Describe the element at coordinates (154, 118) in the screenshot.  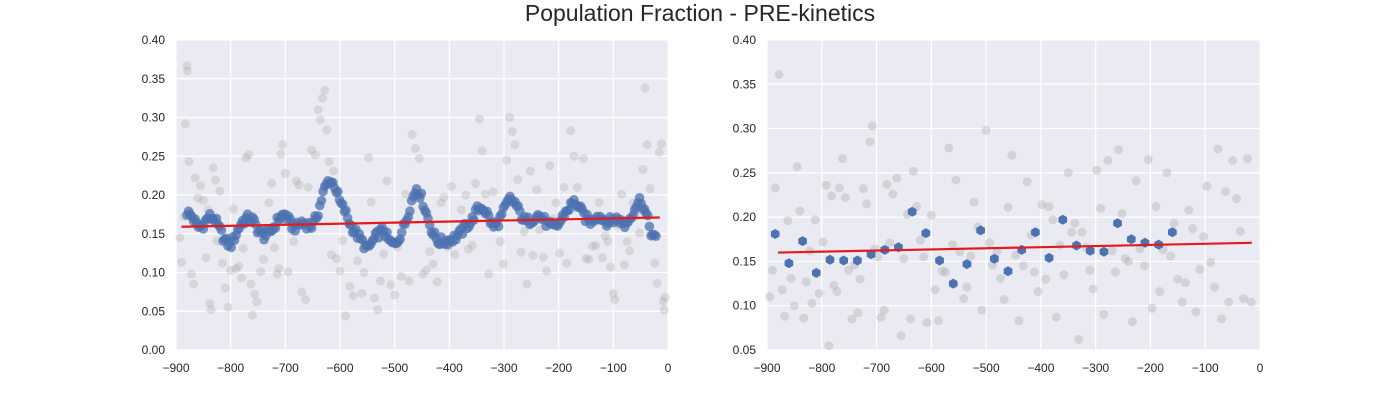
I see `y-tick-label: 0.30` at that location.